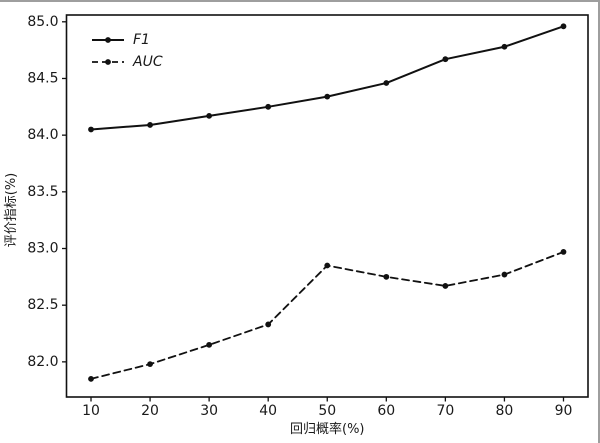  Describe the element at coordinates (268, 324) in the screenshot. I see `auc-marker-x40` at that location.